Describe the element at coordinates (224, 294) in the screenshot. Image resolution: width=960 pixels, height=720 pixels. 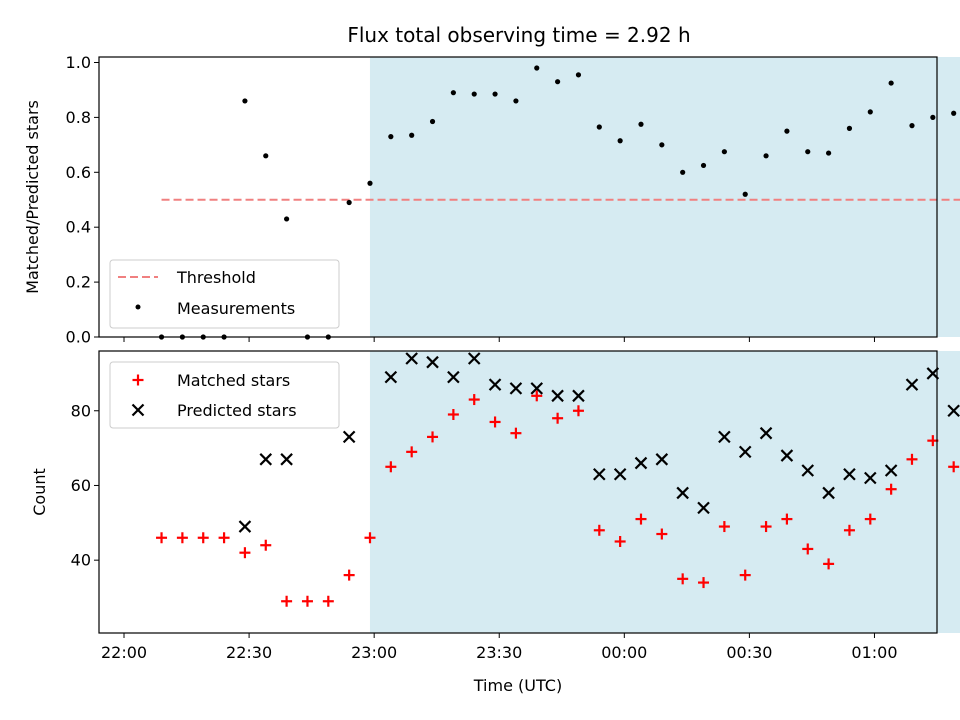
I see `top-legend-box` at that location.